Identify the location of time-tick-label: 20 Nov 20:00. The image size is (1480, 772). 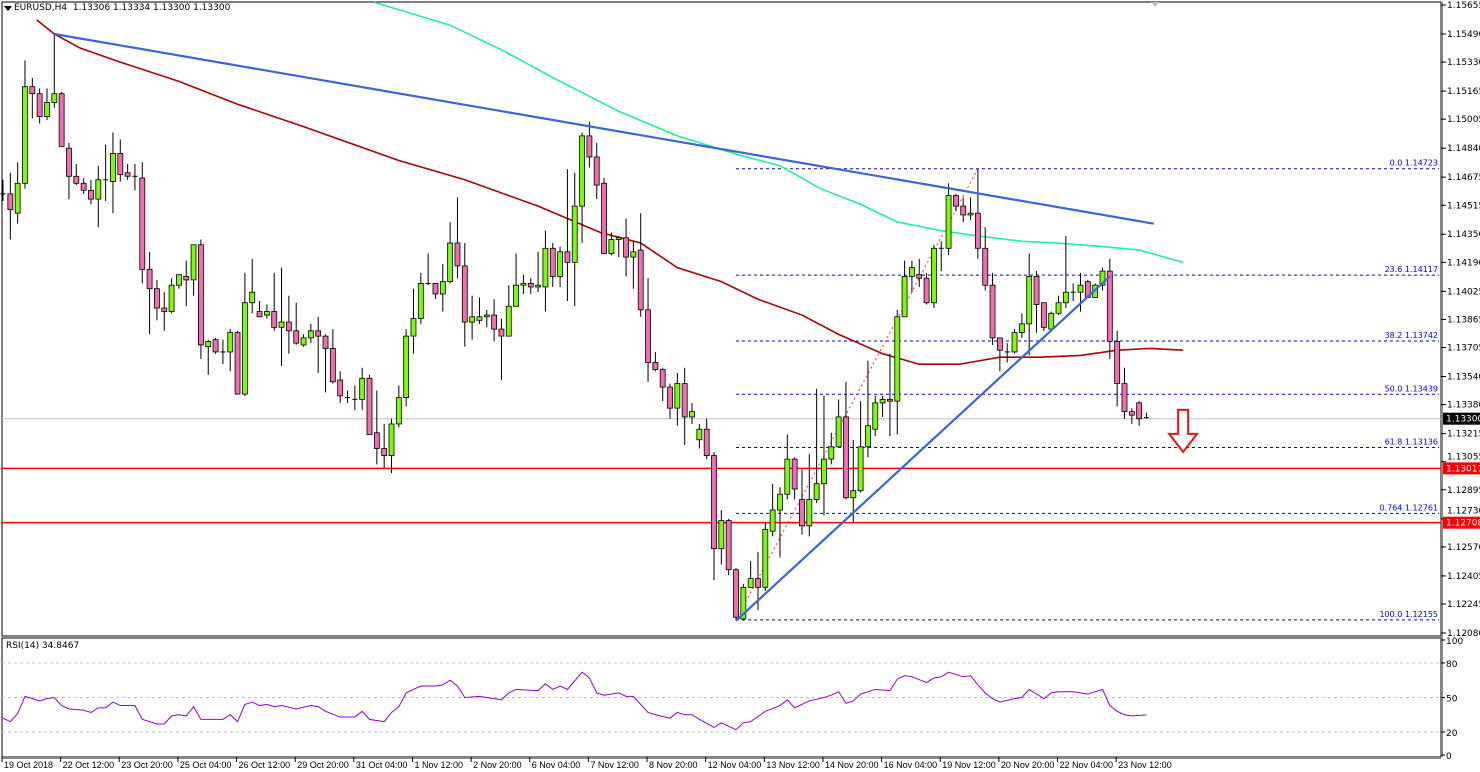
(1028, 765).